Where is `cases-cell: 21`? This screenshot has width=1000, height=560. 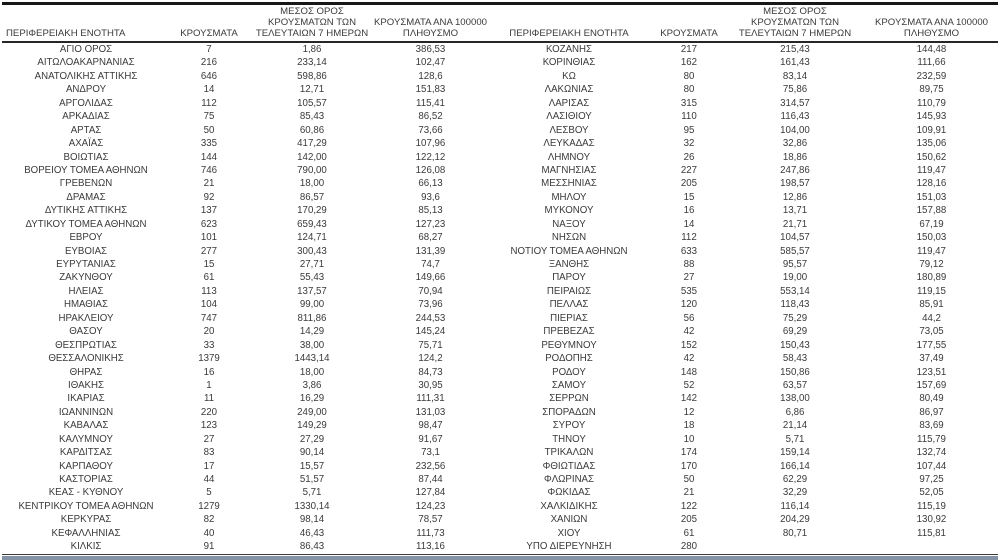
cases-cell: 21 is located at coordinates (209, 184).